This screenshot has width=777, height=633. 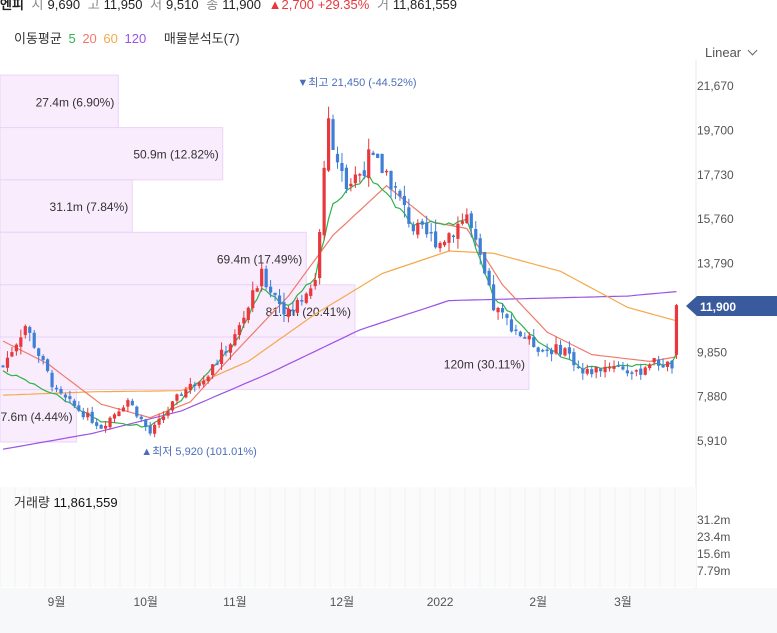 I want to click on scale-label: Linear, so click(x=723, y=52).